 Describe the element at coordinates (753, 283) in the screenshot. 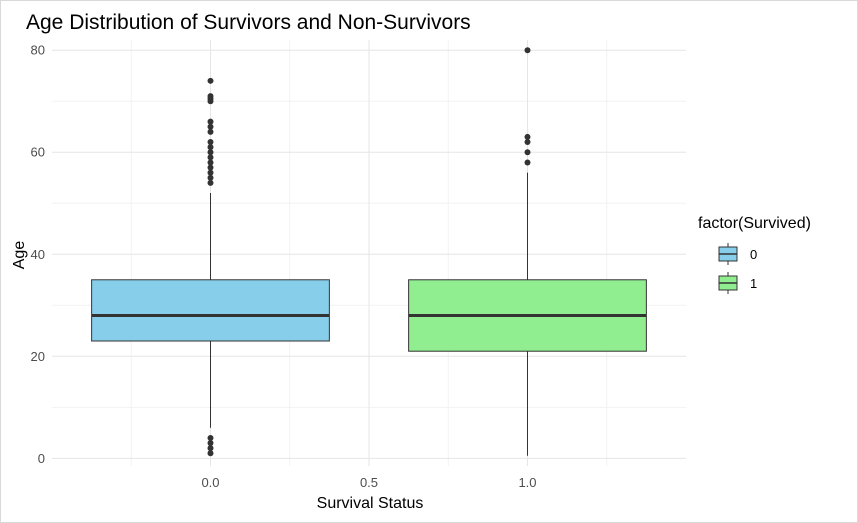

I see `legend-label: 1` at that location.